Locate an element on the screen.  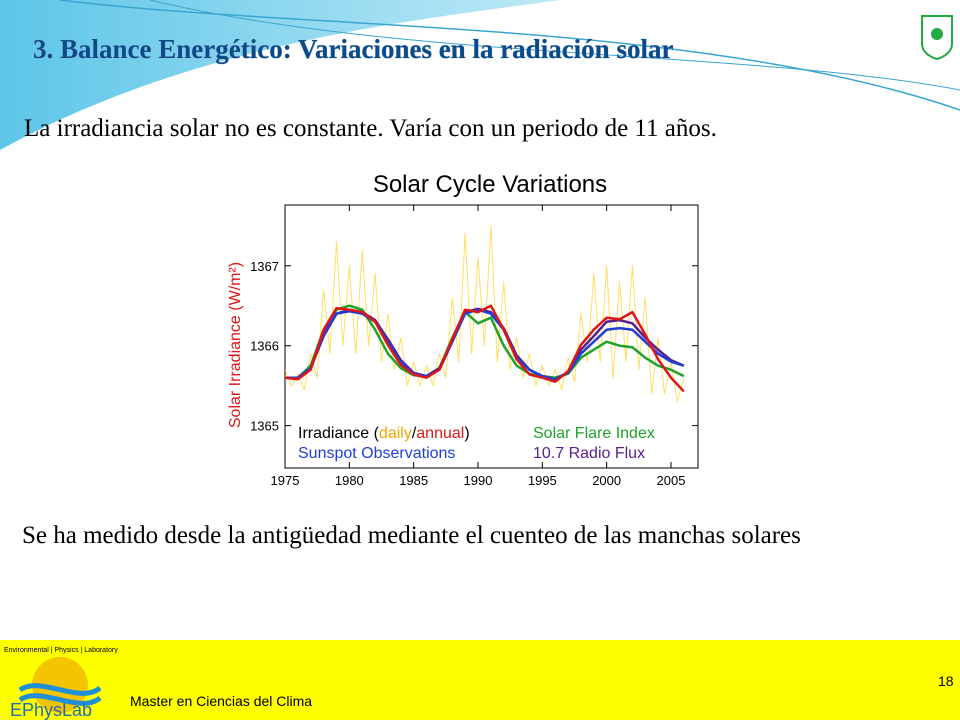
legend-entry: Sunspot Observations is located at coordinates (376, 453).